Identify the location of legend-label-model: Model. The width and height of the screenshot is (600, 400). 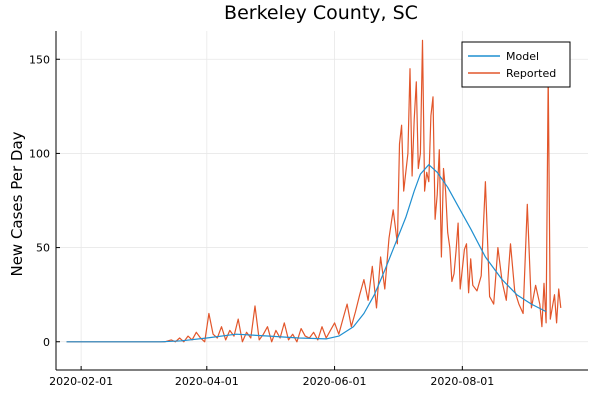
(522, 56).